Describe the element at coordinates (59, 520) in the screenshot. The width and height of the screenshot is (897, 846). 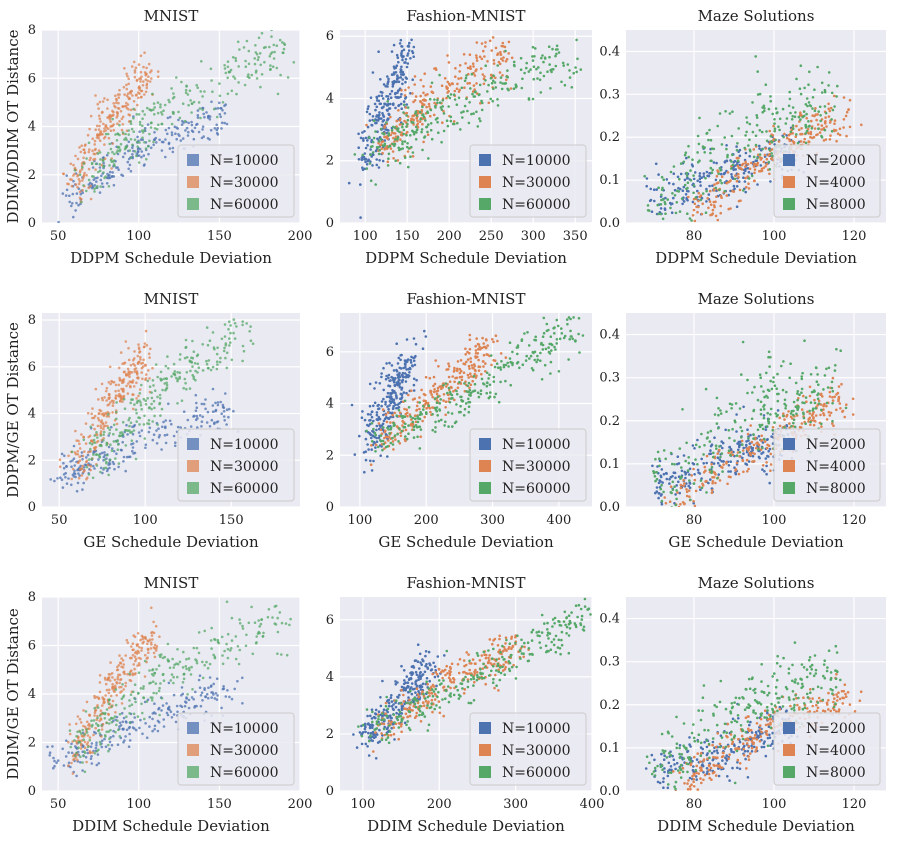
I see `x-tick-label: 50` at that location.